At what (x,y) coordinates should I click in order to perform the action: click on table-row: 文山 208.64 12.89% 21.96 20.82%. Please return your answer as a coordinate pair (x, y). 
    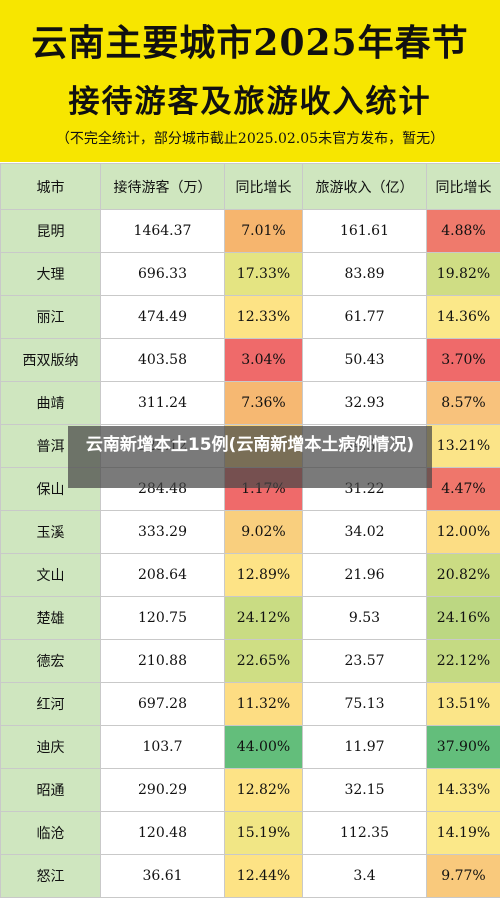
    Looking at the image, I should click on (250, 575).